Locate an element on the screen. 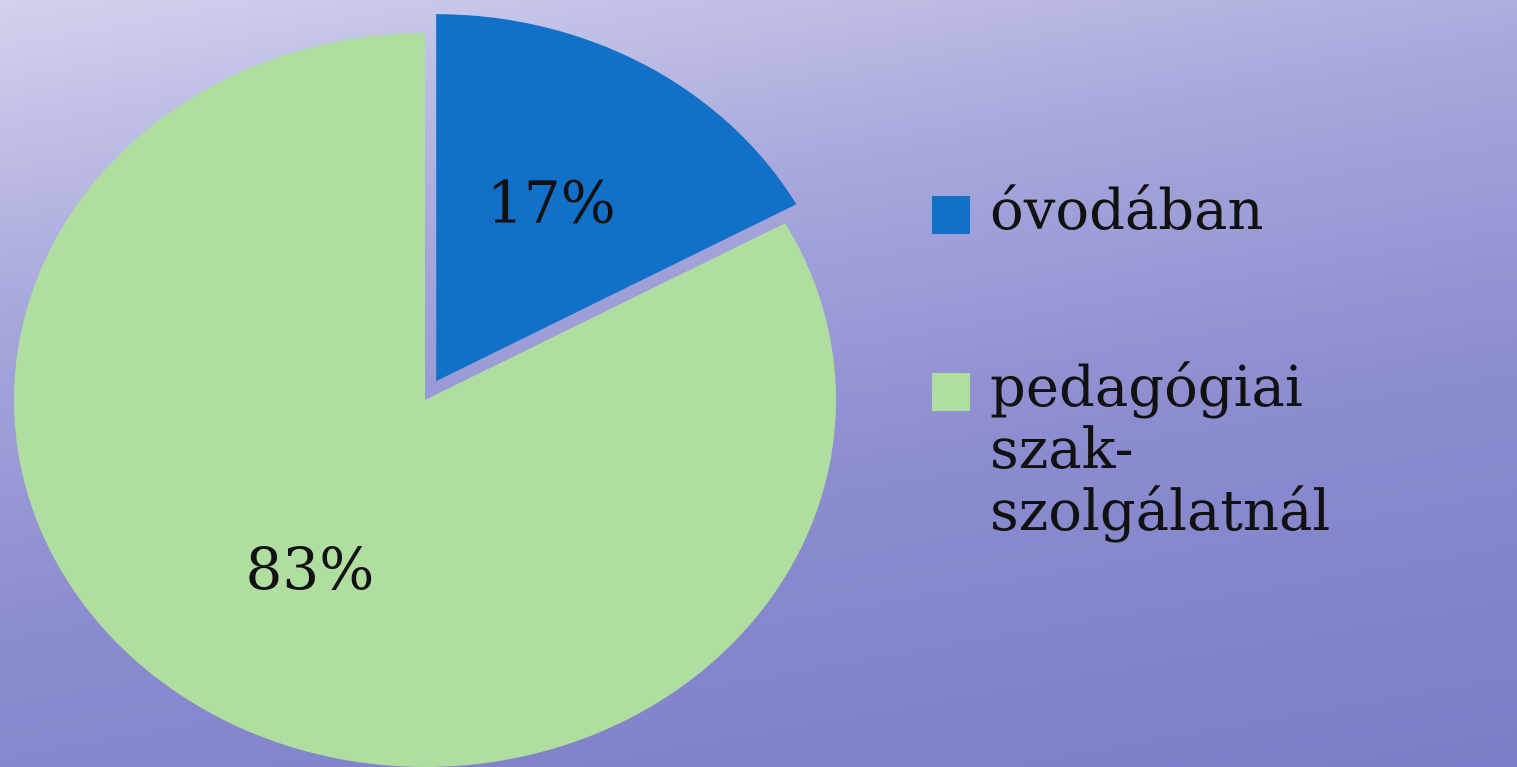 Image resolution: width=1517 pixels, height=767 pixels. legend-label: pedagógiai szak-szolgálatnál is located at coordinates (1160, 449).